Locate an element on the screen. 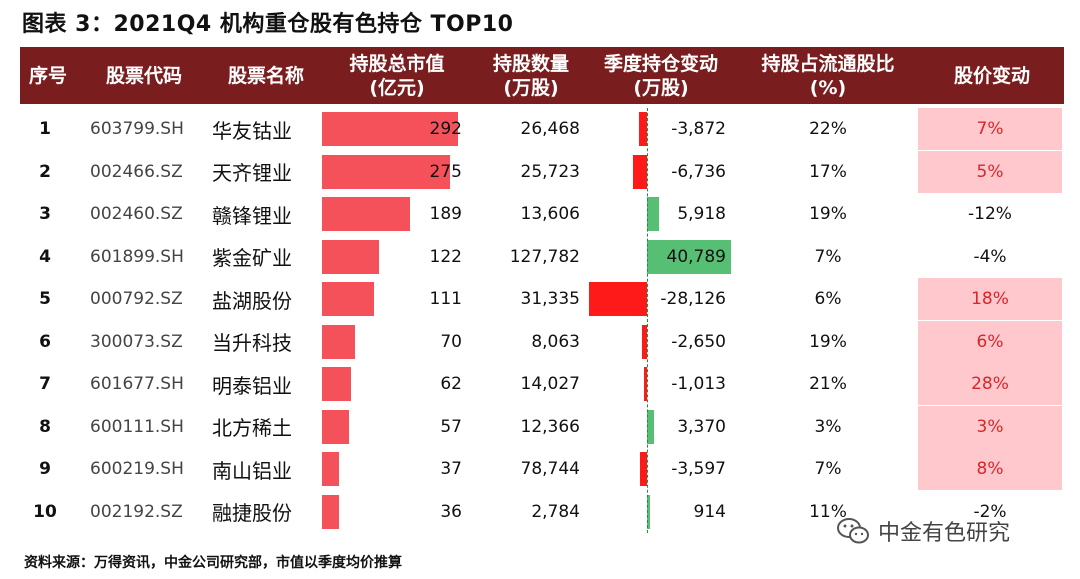 This screenshot has height=579, width=1080. stock-name: 盐湖股份 is located at coordinates (267, 299).